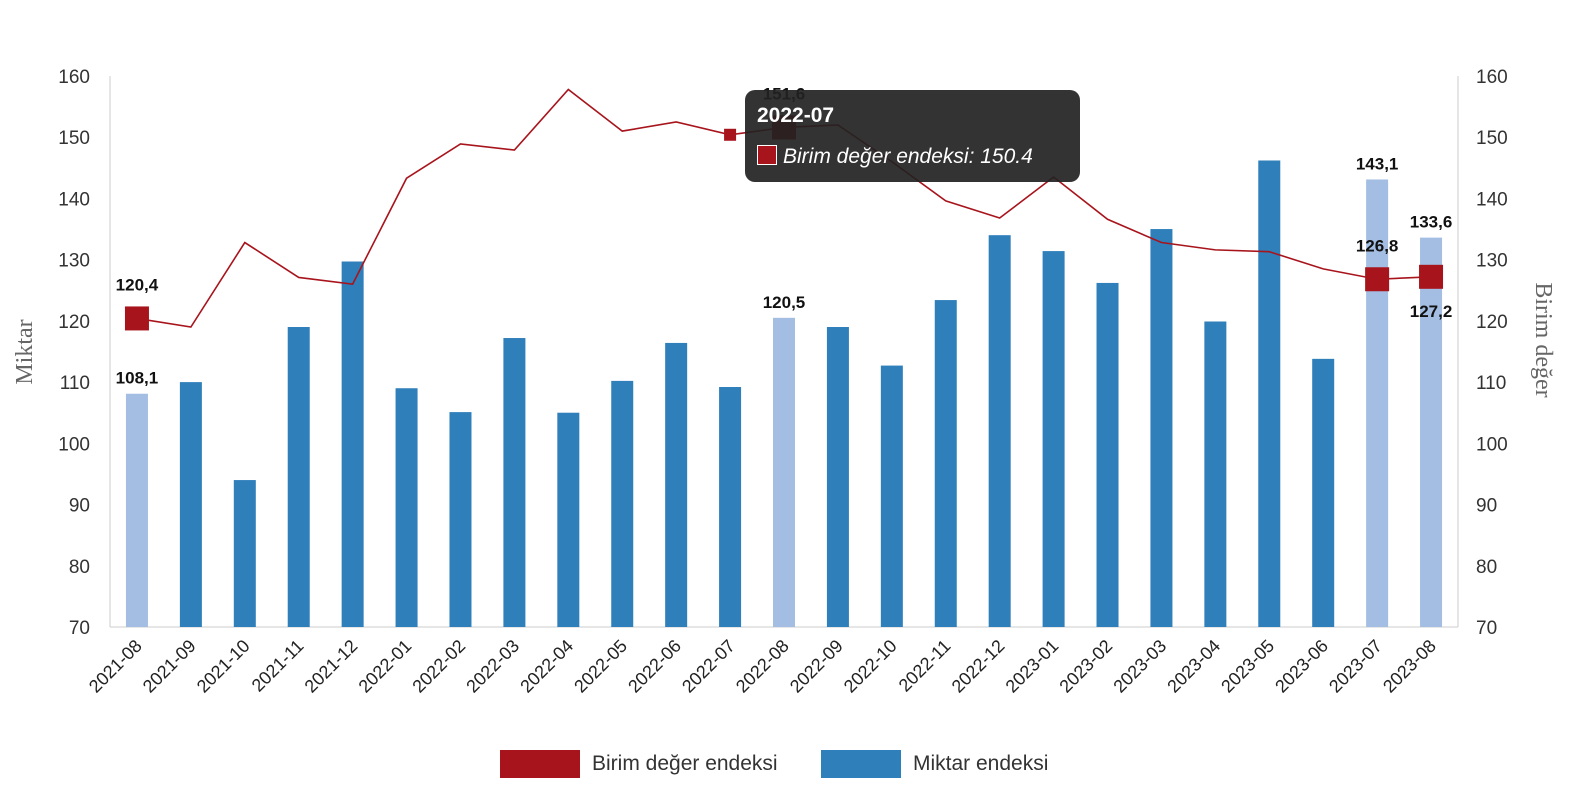  I want to click on x-tick-label: 2022-08, so click(762, 666).